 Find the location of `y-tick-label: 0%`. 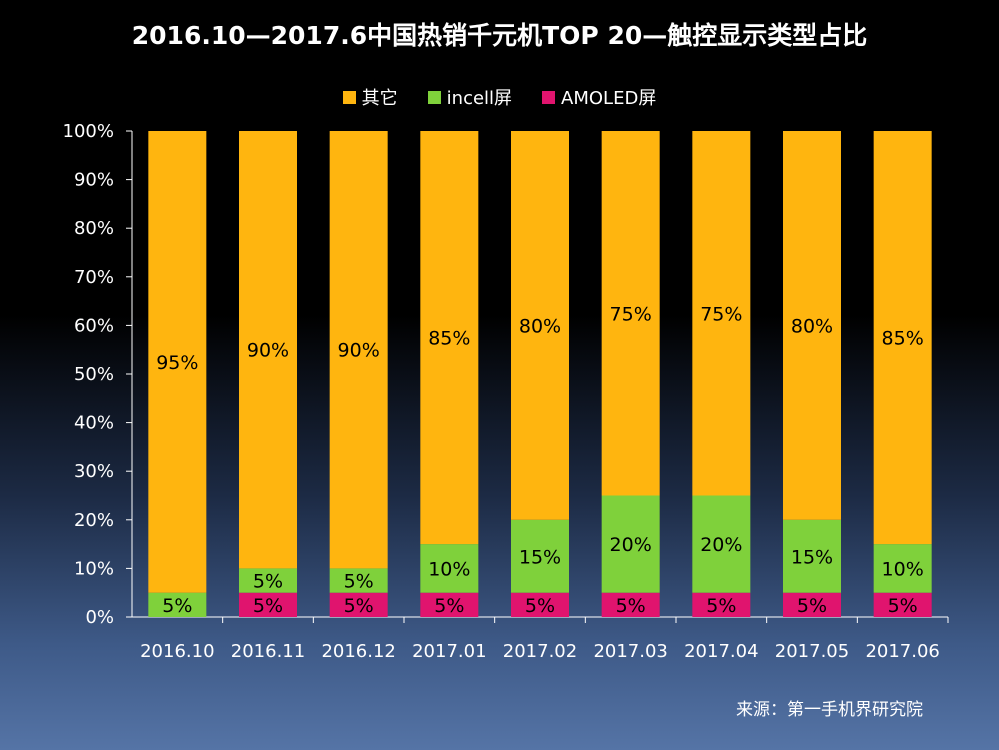

y-tick-label: 0% is located at coordinates (99, 617).